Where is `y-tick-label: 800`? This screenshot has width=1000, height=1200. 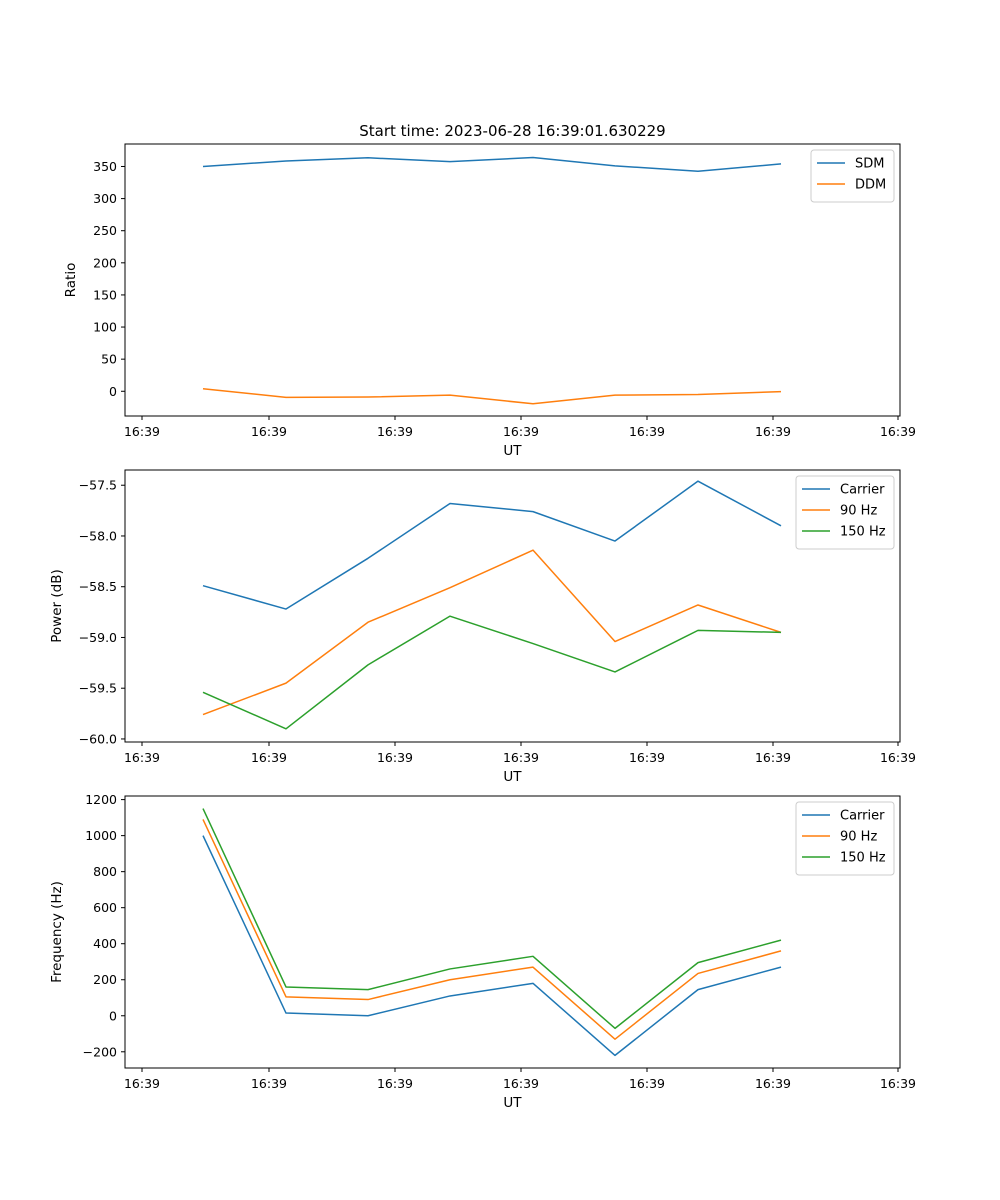
y-tick-label: 800 is located at coordinates (105, 871).